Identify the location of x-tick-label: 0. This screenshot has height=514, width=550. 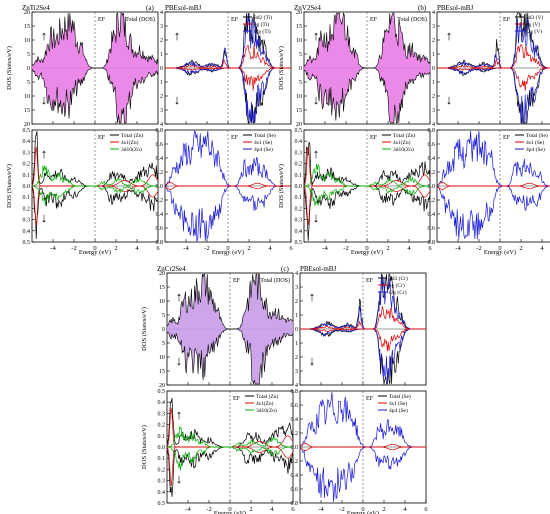
(499, 248).